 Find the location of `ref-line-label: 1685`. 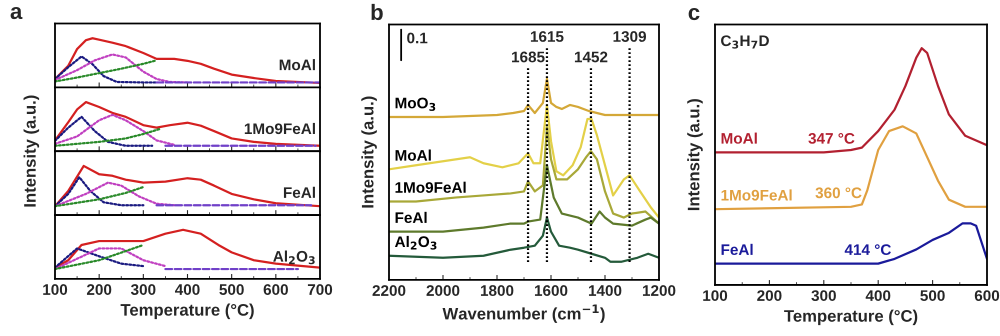

ref-line-label: 1685 is located at coordinates (528, 57).